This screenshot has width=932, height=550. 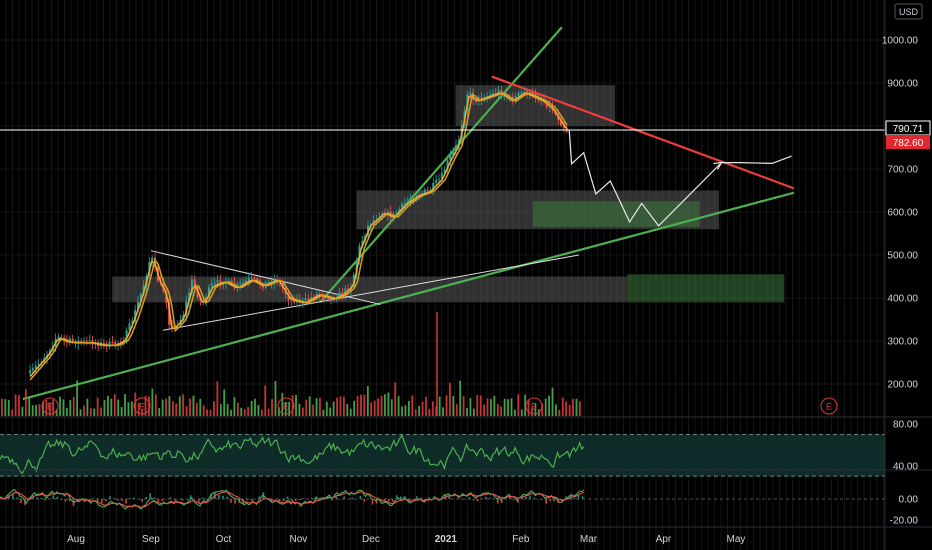 What do you see at coordinates (151, 539) in the screenshot?
I see `x-tick-label: Sep` at bounding box center [151, 539].